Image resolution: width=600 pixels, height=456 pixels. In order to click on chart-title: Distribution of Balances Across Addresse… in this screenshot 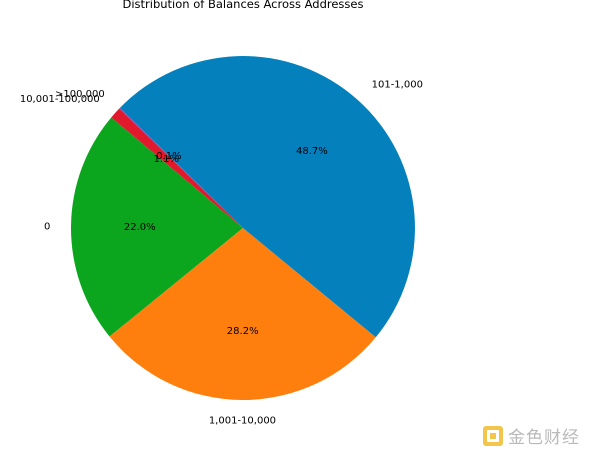, I will do `click(242, 5)`.